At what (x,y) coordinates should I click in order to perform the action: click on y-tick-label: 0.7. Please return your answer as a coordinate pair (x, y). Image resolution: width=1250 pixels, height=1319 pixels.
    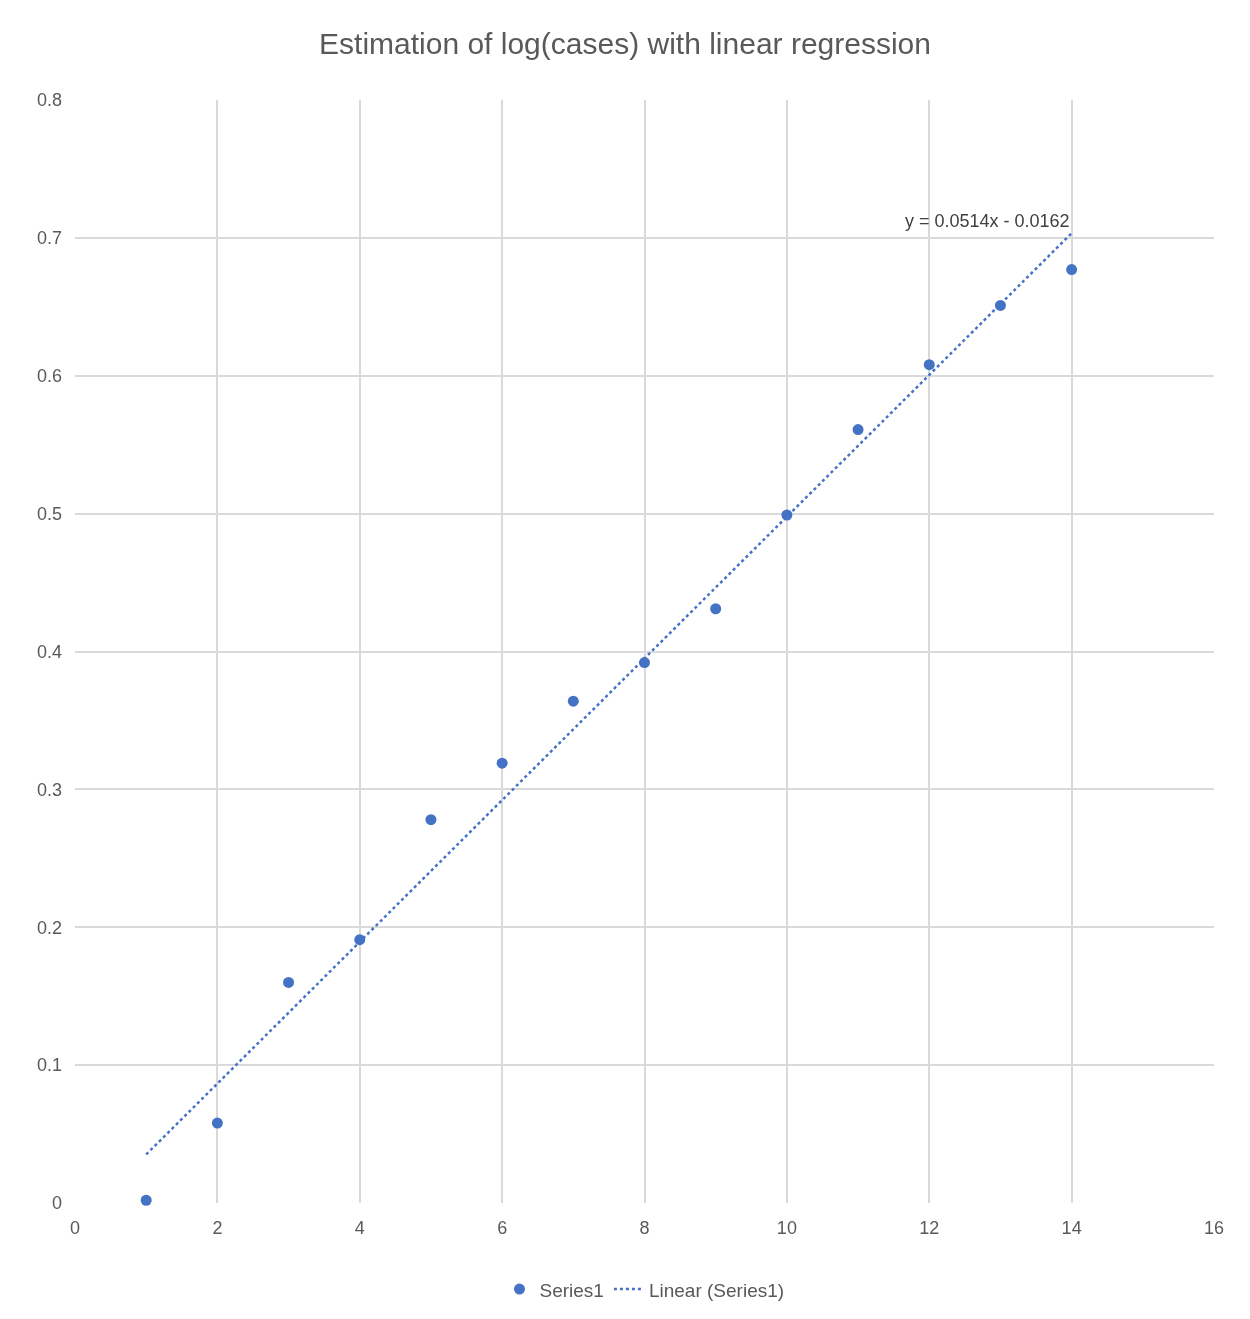
    Looking at the image, I should click on (49, 238).